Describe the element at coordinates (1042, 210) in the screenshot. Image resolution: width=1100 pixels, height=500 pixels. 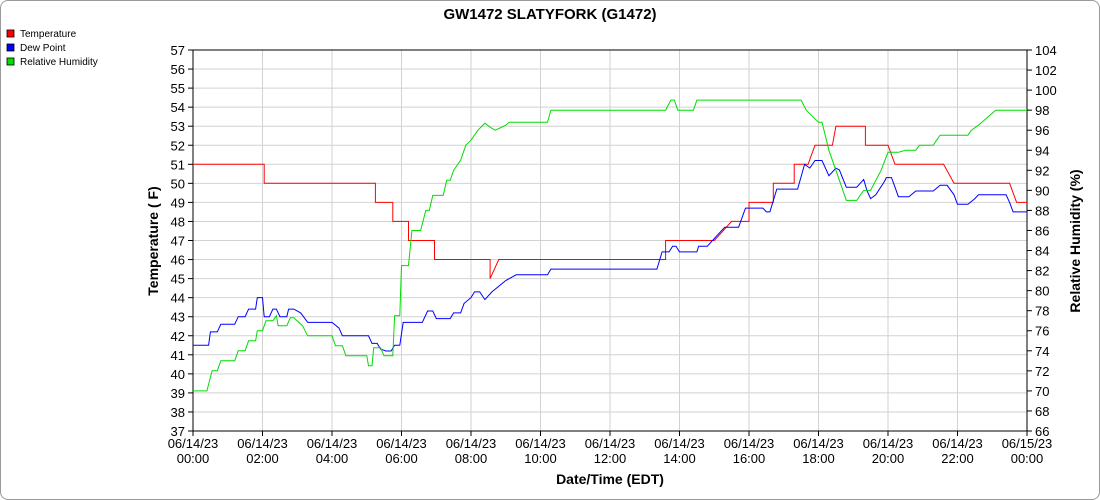
I see `right-tick-label: 88` at that location.